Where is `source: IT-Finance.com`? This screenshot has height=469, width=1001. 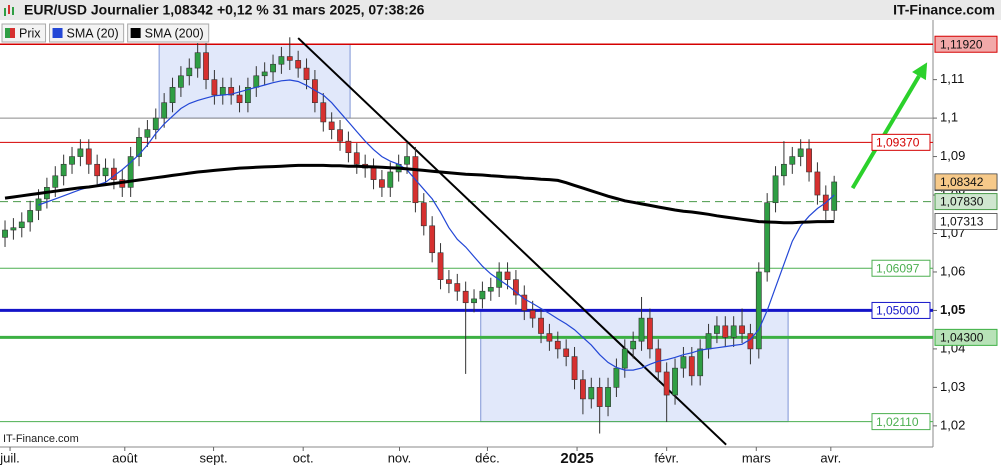
source: IT-Finance.com is located at coordinates (944, 10).